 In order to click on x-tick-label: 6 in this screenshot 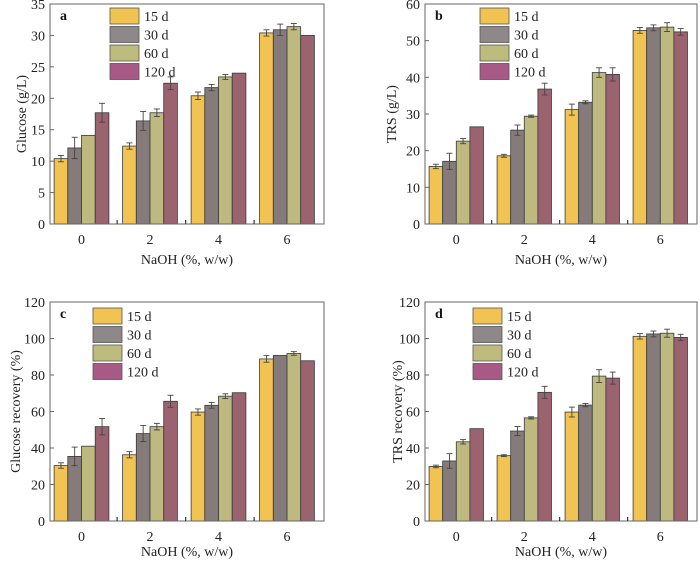, I will do `click(660, 240)`.